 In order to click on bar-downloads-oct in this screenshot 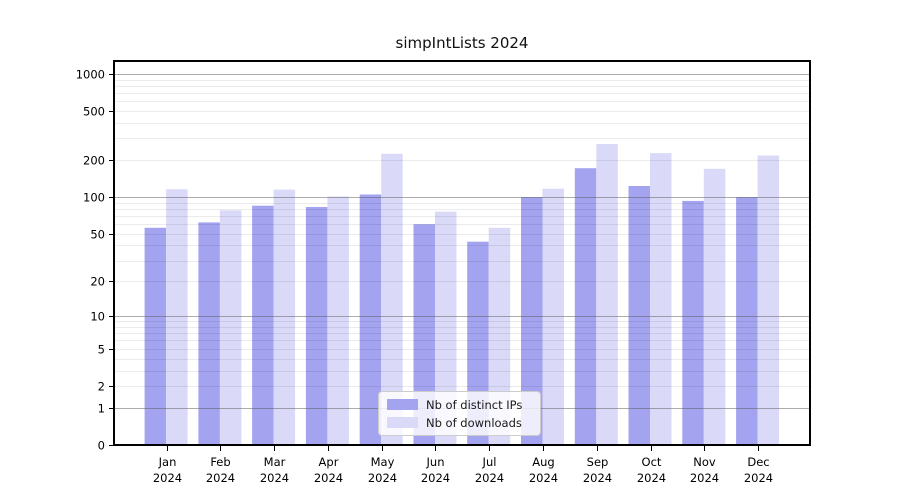, I will do `click(661, 299)`.